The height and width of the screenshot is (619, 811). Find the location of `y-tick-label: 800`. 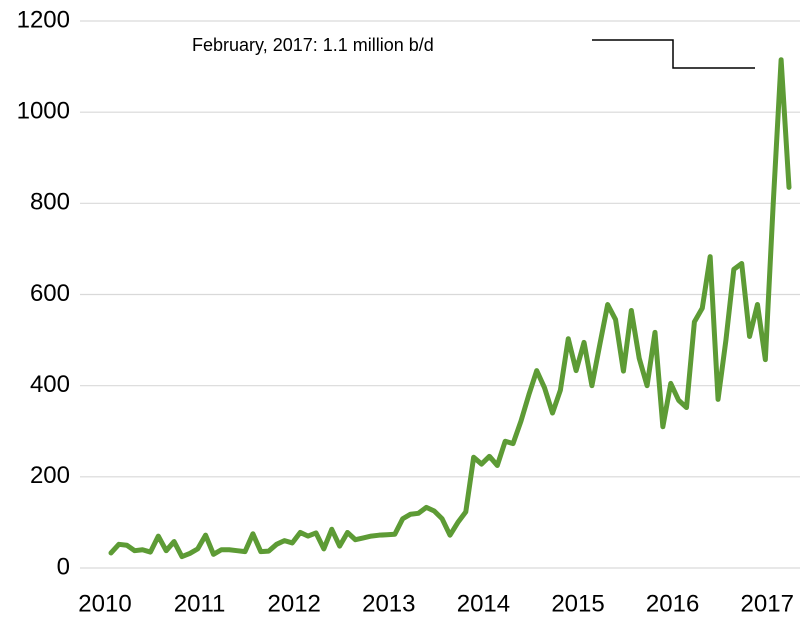

y-tick-label: 800 is located at coordinates (50, 202).